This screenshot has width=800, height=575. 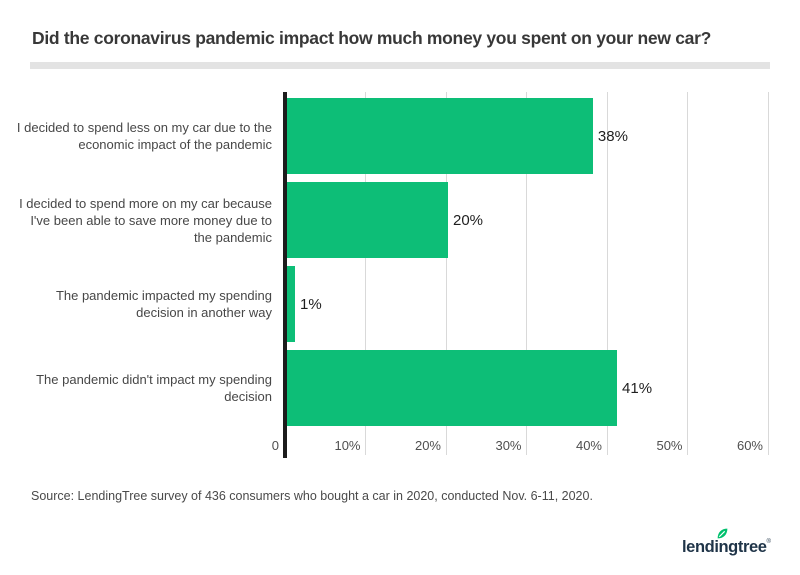 I want to click on category-label-line: I've been able to save more money due to, so click(x=151, y=220).